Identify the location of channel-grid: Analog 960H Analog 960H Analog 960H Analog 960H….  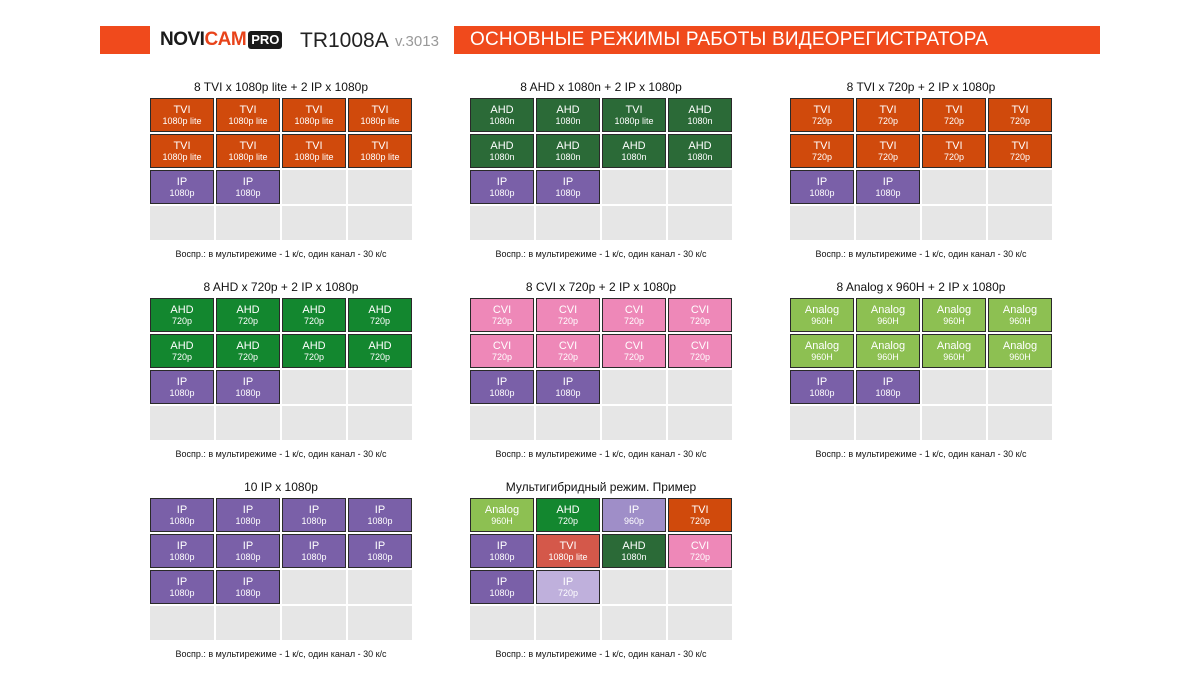
(921, 370).